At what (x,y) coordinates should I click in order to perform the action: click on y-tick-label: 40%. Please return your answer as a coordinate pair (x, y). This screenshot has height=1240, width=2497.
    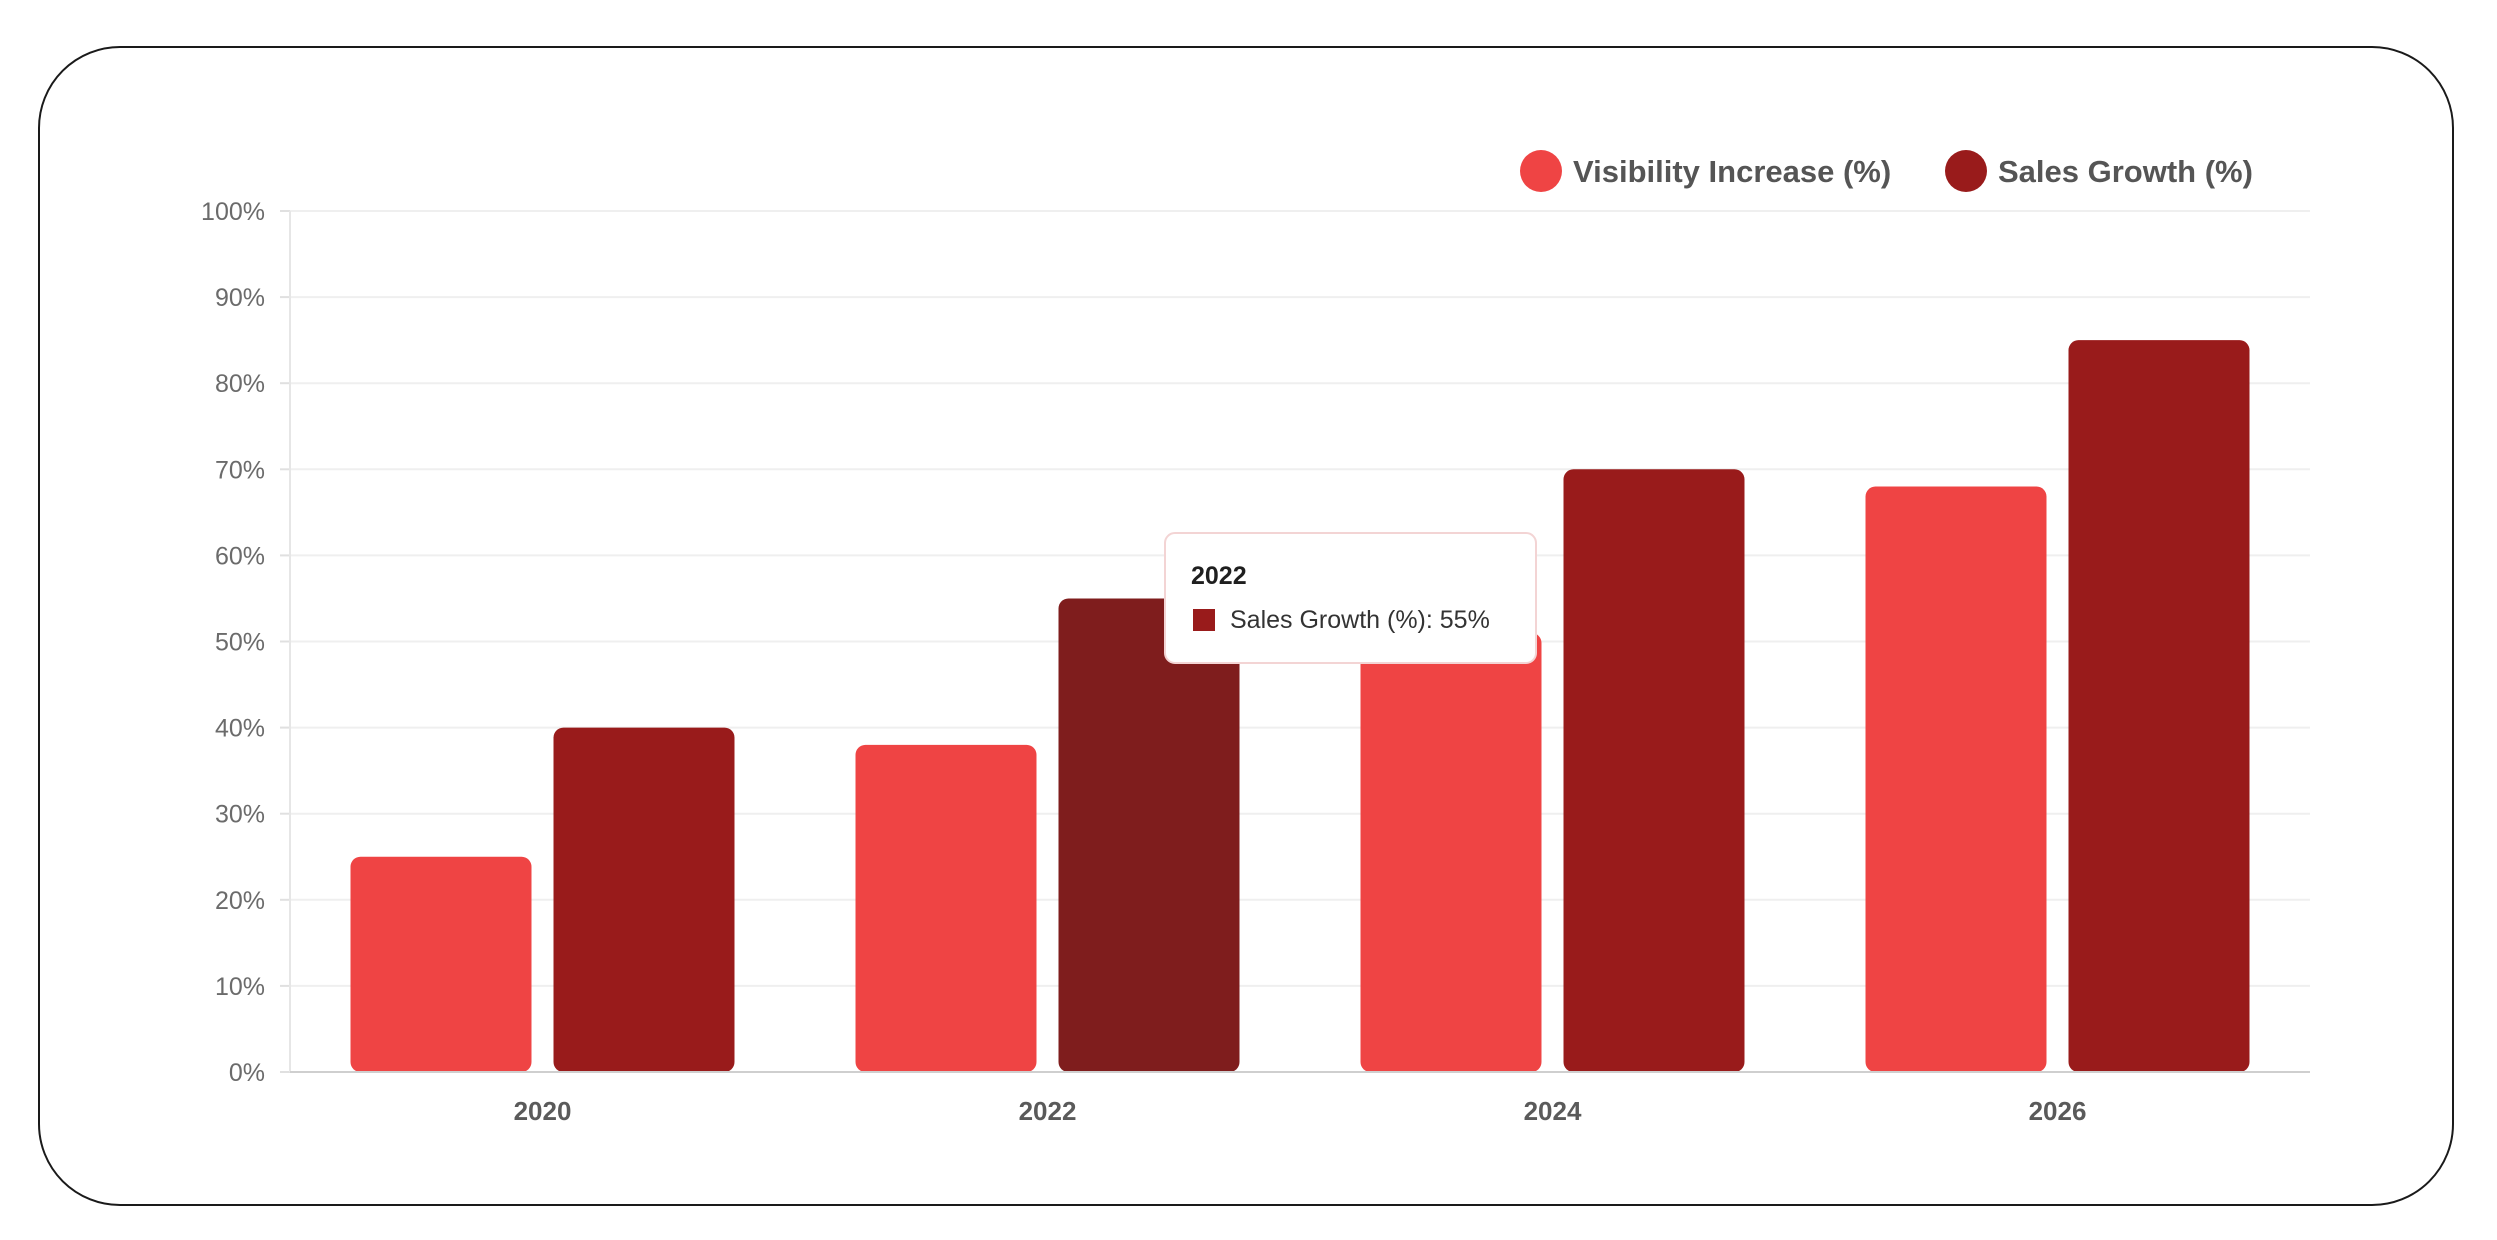
    Looking at the image, I should click on (240, 729).